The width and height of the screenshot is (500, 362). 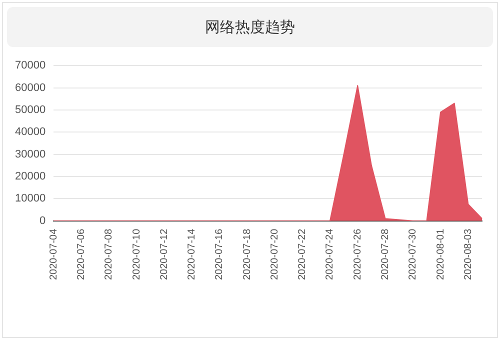 I want to click on x-tick-label: 2020-07-14, so click(x=192, y=254).